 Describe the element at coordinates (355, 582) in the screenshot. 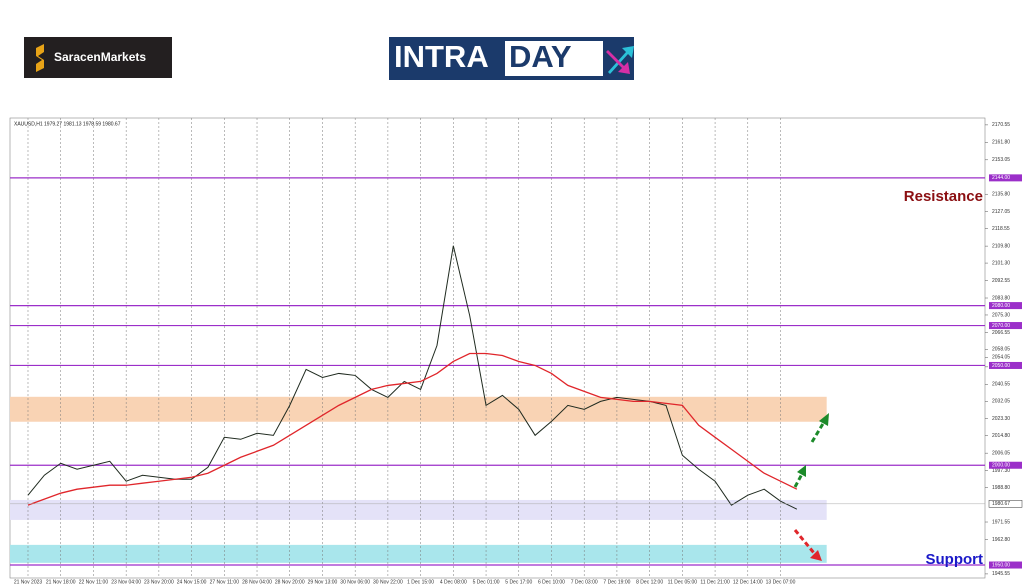

I see `x-tick-label: 30 Nov 06:00` at that location.